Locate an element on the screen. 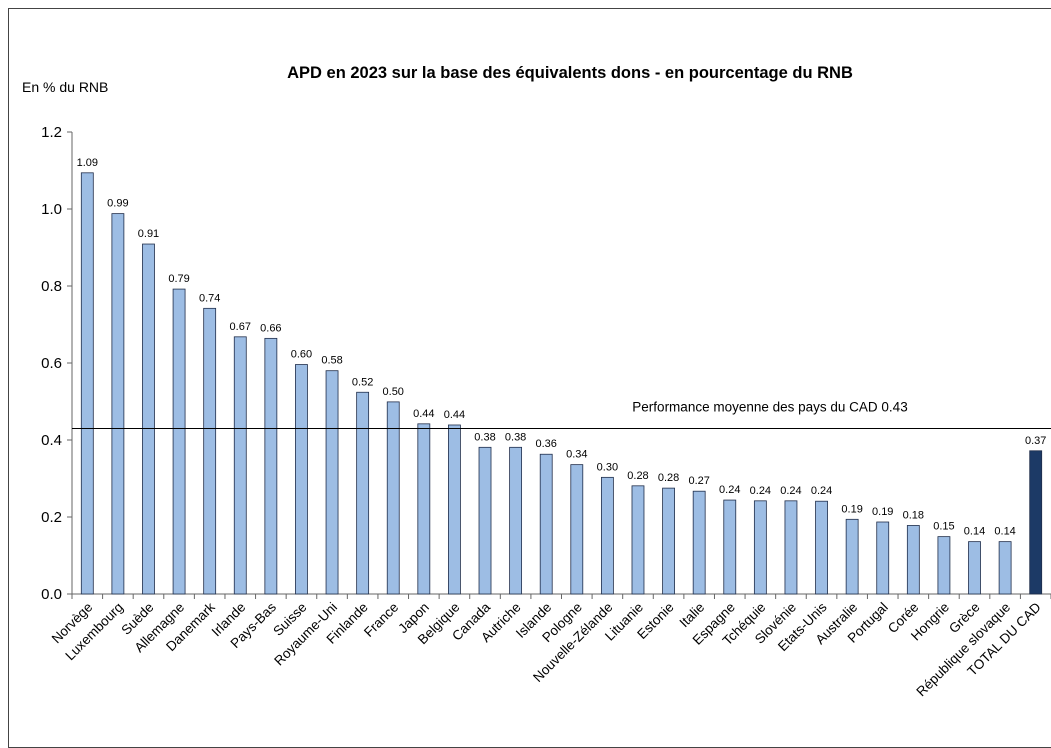 The image size is (1051, 748). data-label: 0.18 is located at coordinates (913, 515).